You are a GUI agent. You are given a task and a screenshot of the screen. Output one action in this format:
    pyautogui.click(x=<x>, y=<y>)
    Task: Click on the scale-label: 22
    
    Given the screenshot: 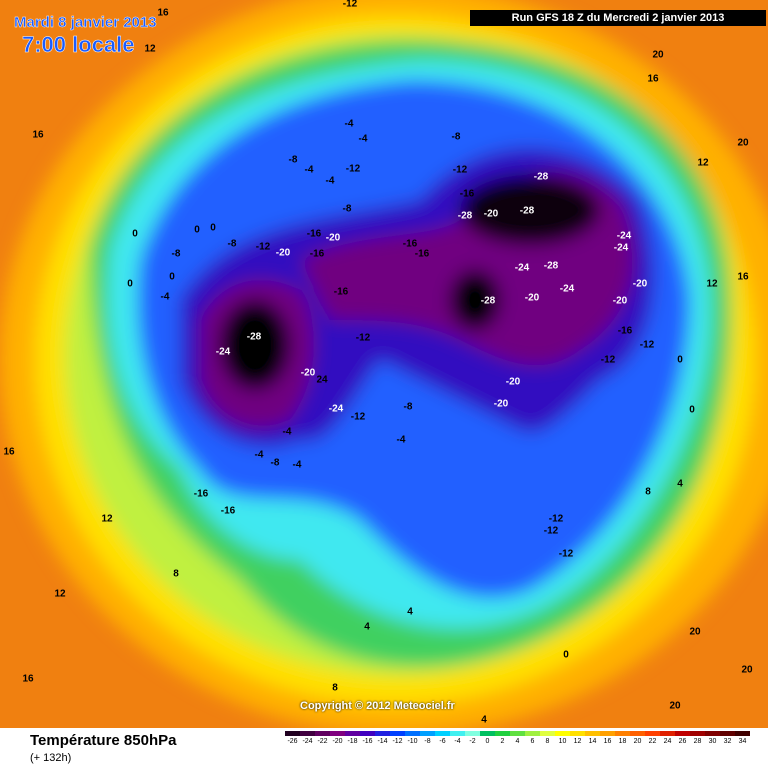 What is the action you would take?
    pyautogui.click(x=653, y=741)
    